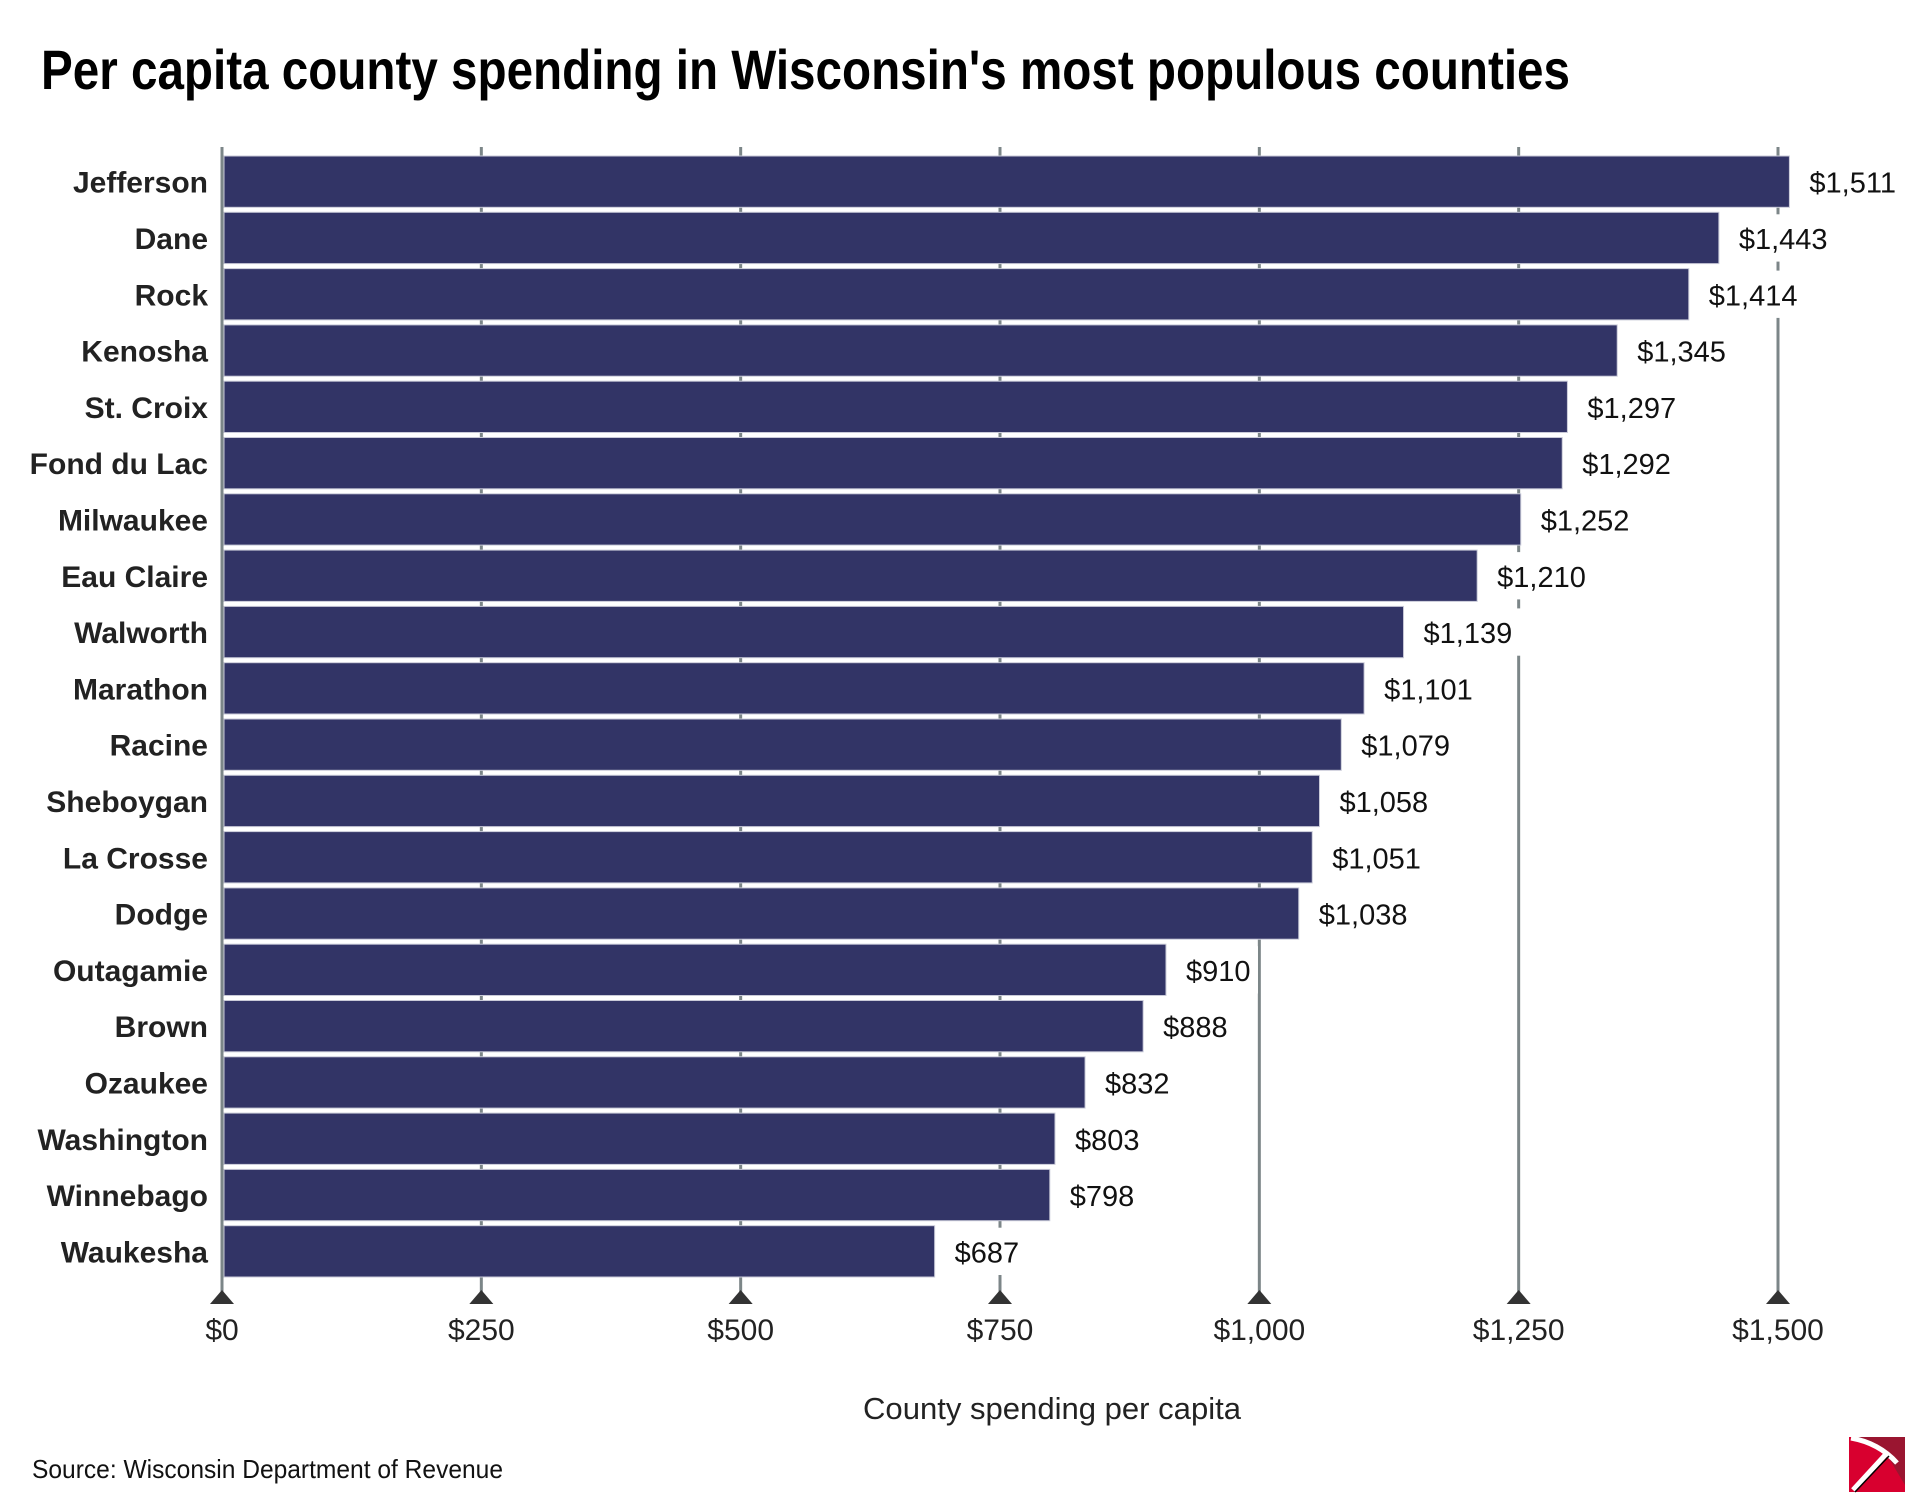 This screenshot has height=1509, width=1920. What do you see at coordinates (1778, 1330) in the screenshot?
I see `x-tick-label: $1,500` at bounding box center [1778, 1330].